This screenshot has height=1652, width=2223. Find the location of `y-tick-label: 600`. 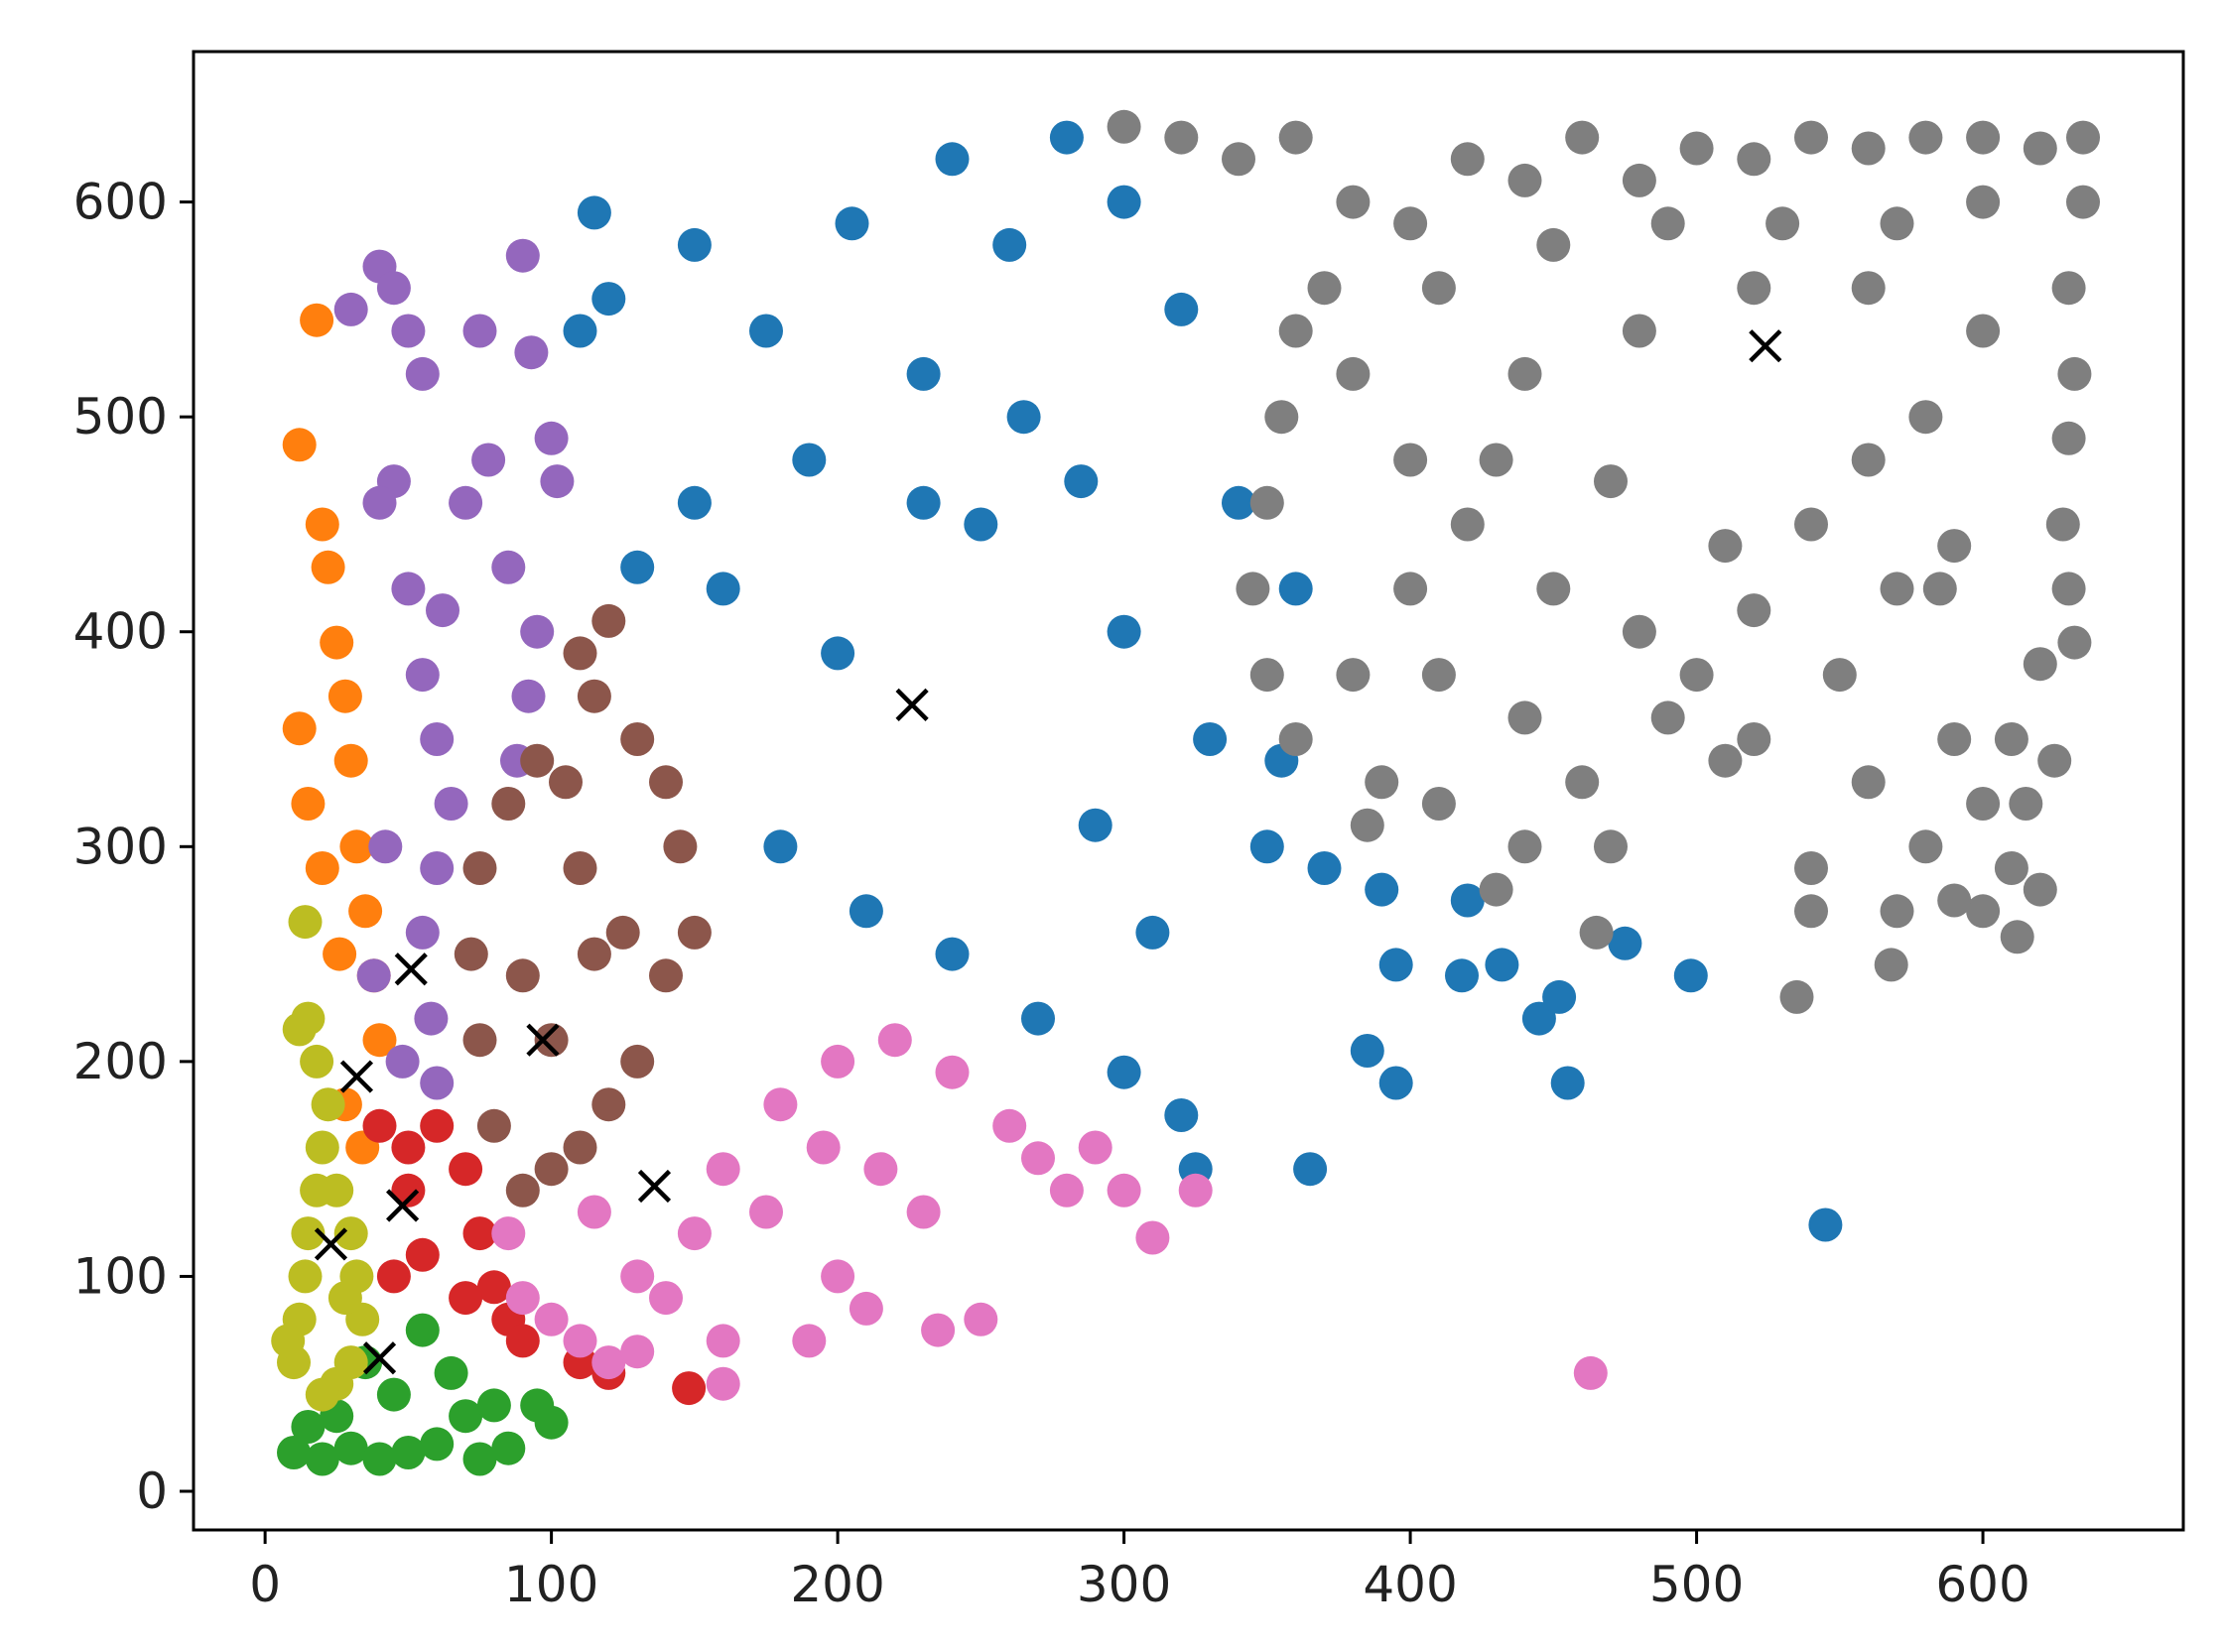

y-tick-label: 600 is located at coordinates (120, 202).